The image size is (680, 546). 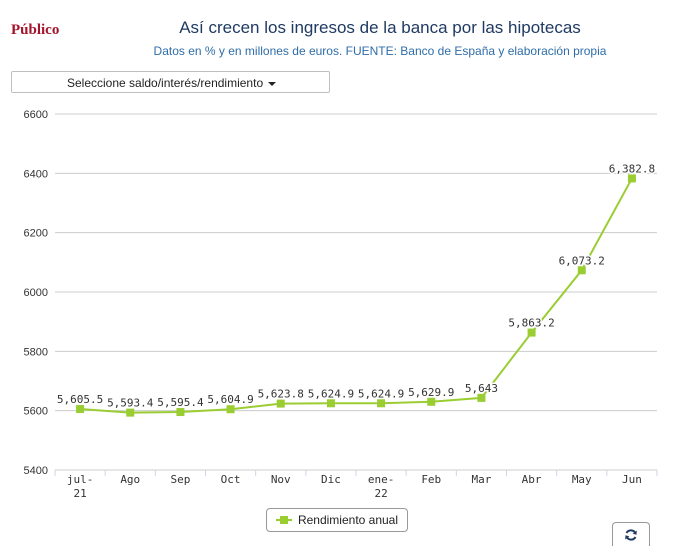 I want to click on x-tick-label: Abr, so click(x=532, y=479).